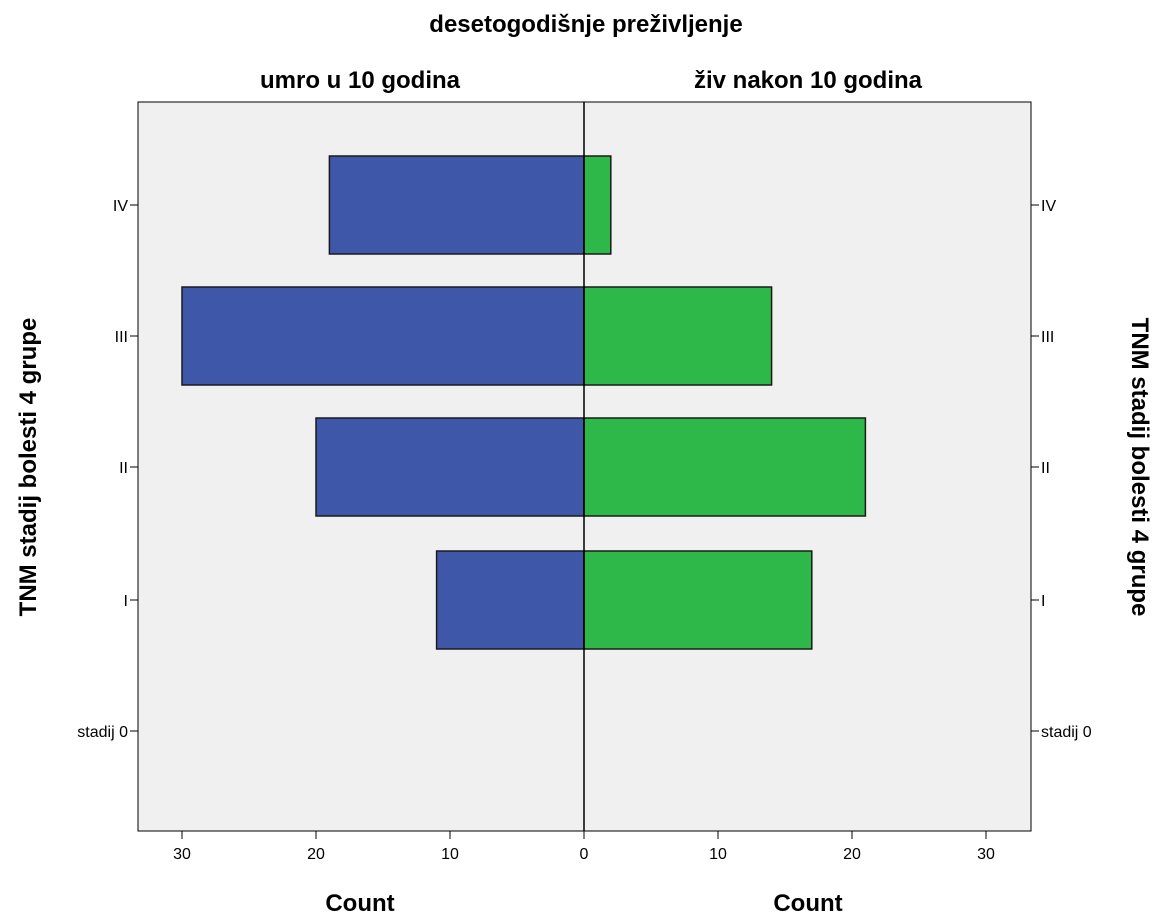 The width and height of the screenshot is (1163, 920). What do you see at coordinates (584, 854) in the screenshot?
I see `x-tick-label: 0` at bounding box center [584, 854].